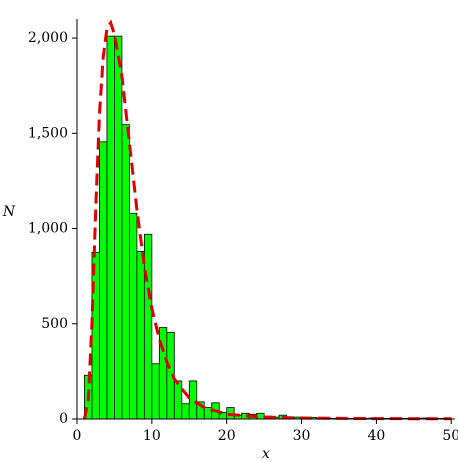 This screenshot has height=462, width=458. Describe the element at coordinates (77, 436) in the screenshot. I see `x-tick-label: 0` at that location.